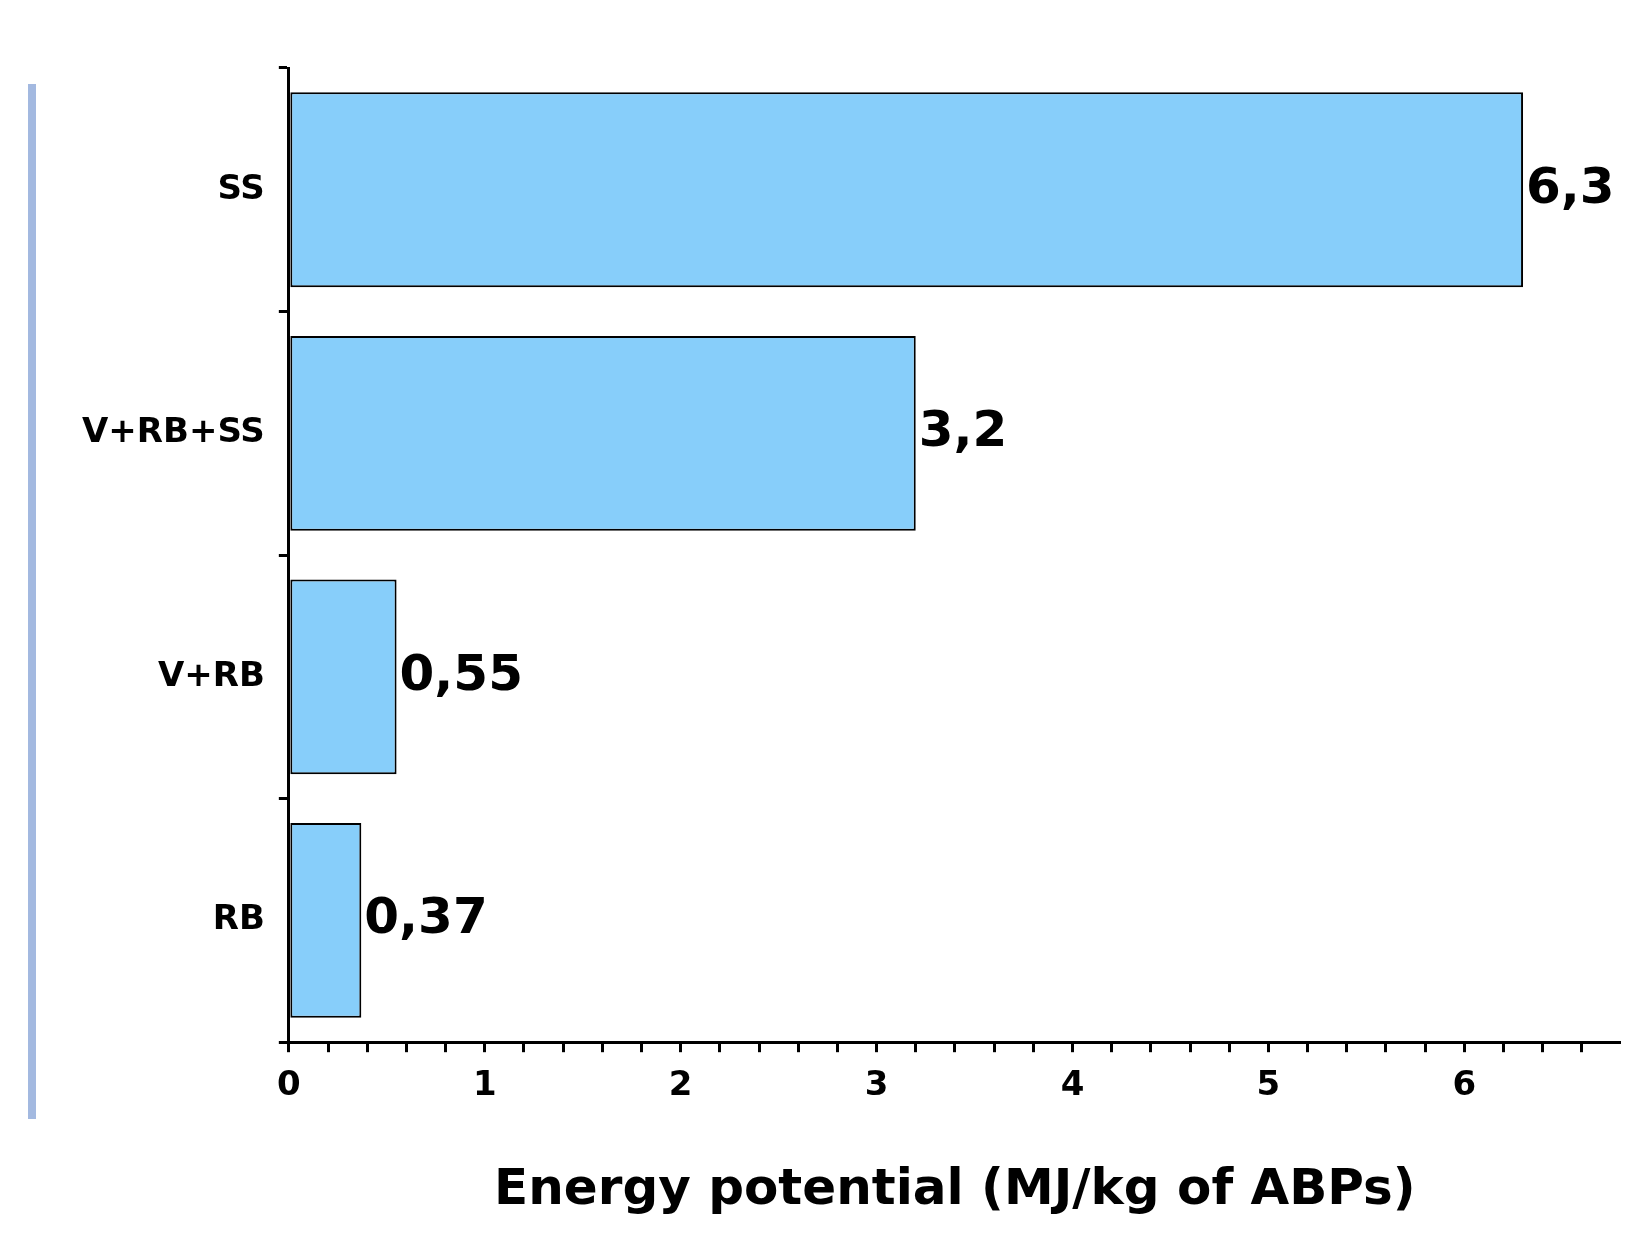  Describe the element at coordinates (955, 1186) in the screenshot. I see `x-axis-title: Energy potential (MJ/kg of ABPs)` at that location.